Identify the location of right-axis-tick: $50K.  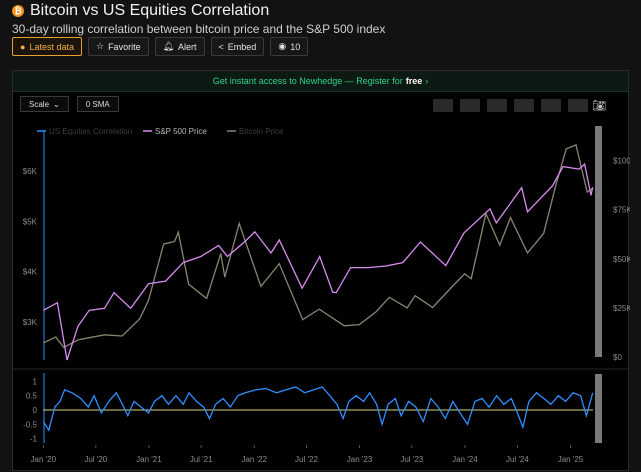
(621, 259).